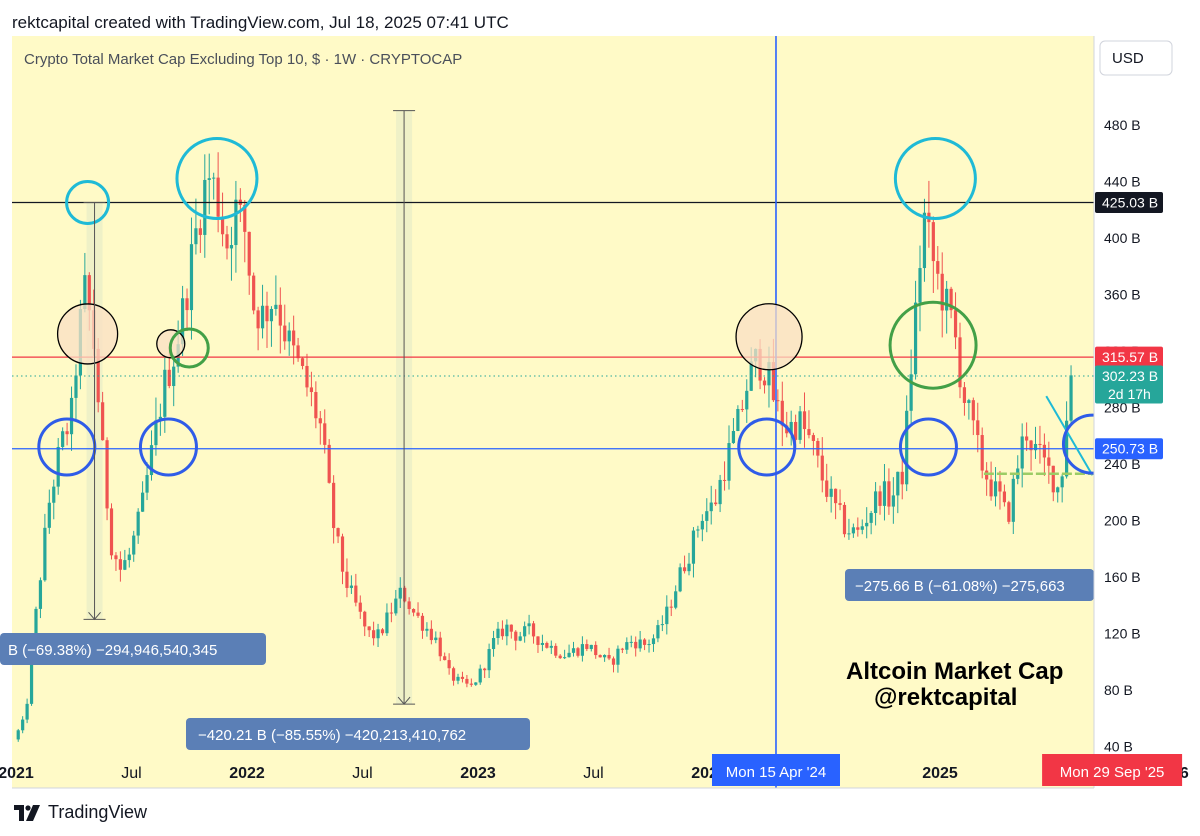 The height and width of the screenshot is (836, 1200). Describe the element at coordinates (1122, 181) in the screenshot. I see `y-tick-label-10: 440 B` at that location.